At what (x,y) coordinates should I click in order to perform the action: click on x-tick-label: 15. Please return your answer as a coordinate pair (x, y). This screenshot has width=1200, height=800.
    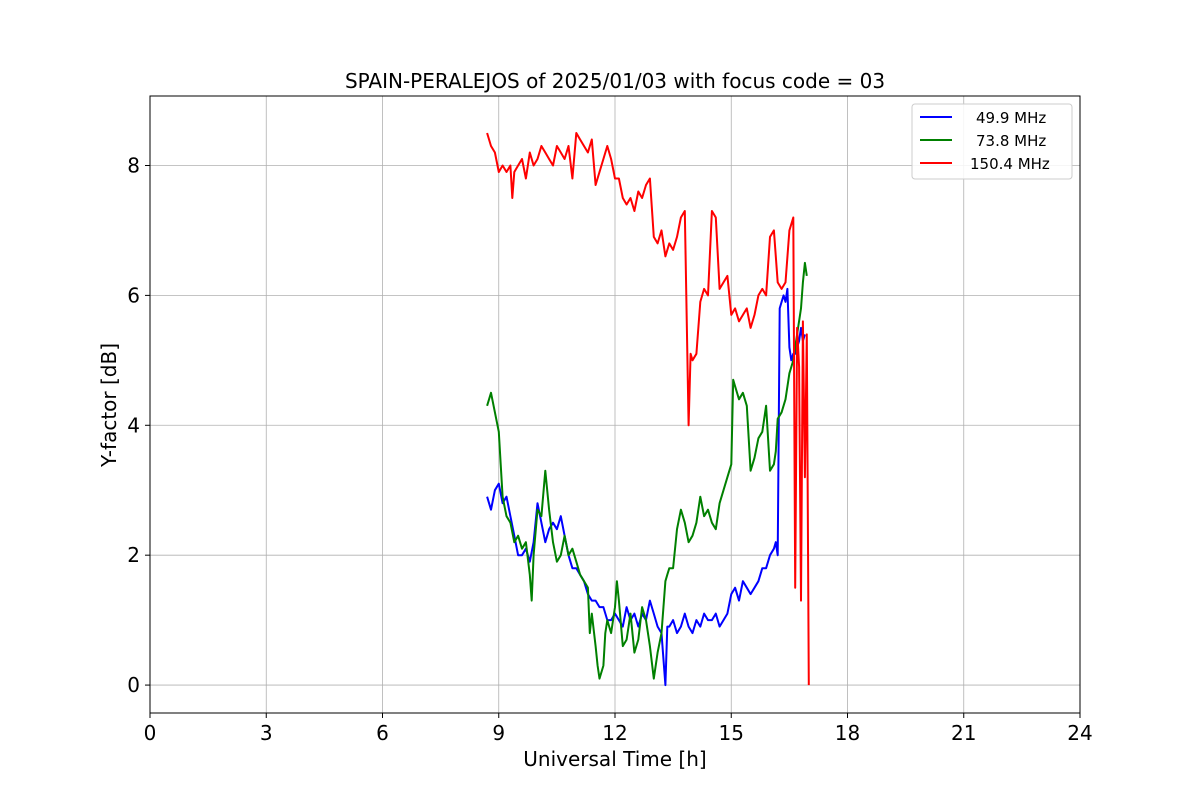
    Looking at the image, I should click on (731, 733).